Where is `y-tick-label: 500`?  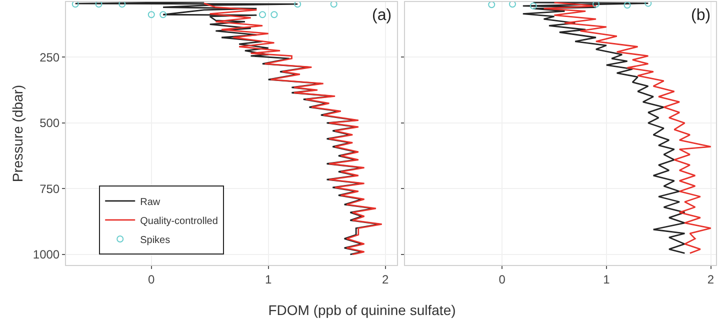 y-tick-label: 500 is located at coordinates (50, 123).